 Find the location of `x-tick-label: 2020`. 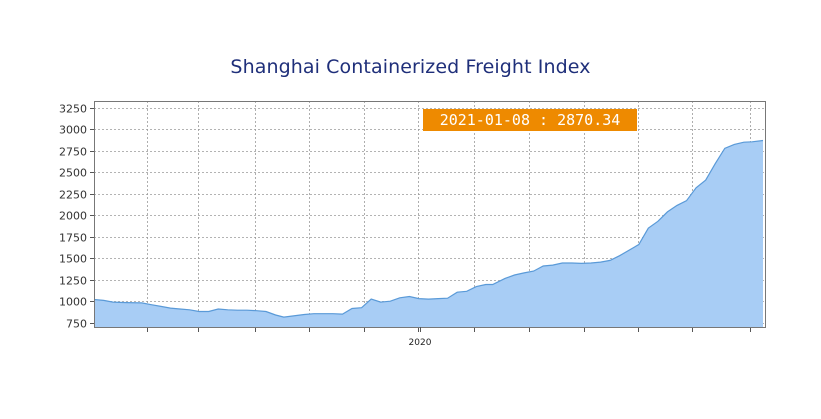

x-tick-label: 2020 is located at coordinates (420, 343).